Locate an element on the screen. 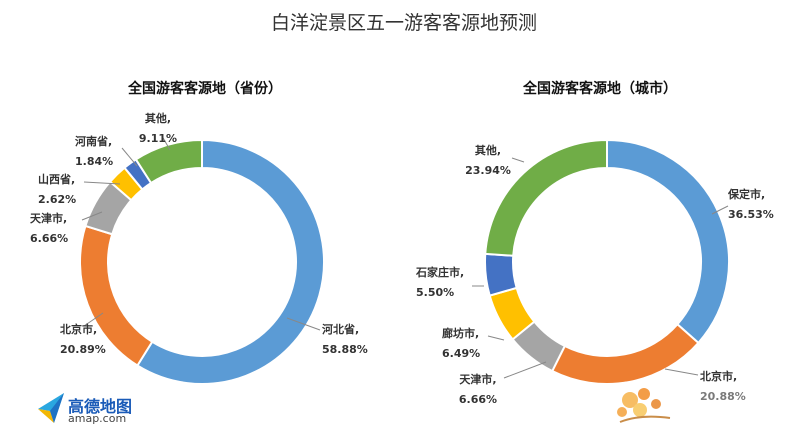 The height and width of the screenshot is (435, 808). amap-logo-icon is located at coordinates (51, 408).